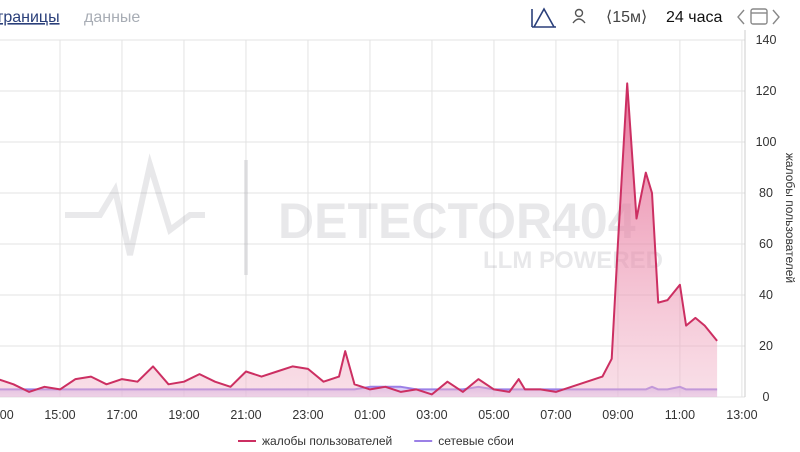 The image size is (800, 452). I want to click on y-tick-label: 60, so click(766, 244).